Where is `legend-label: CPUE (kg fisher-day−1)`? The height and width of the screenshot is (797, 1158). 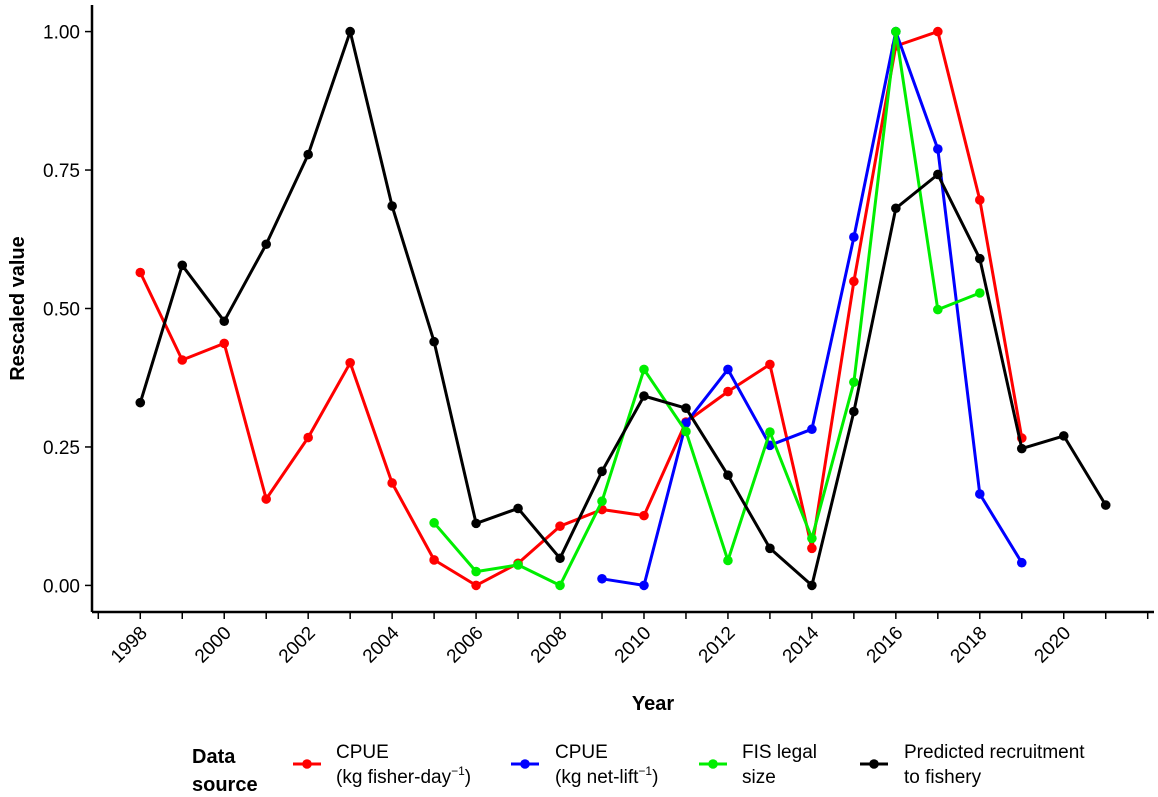
legend-label: CPUE (kg fisher-day−1) is located at coordinates (403, 765).